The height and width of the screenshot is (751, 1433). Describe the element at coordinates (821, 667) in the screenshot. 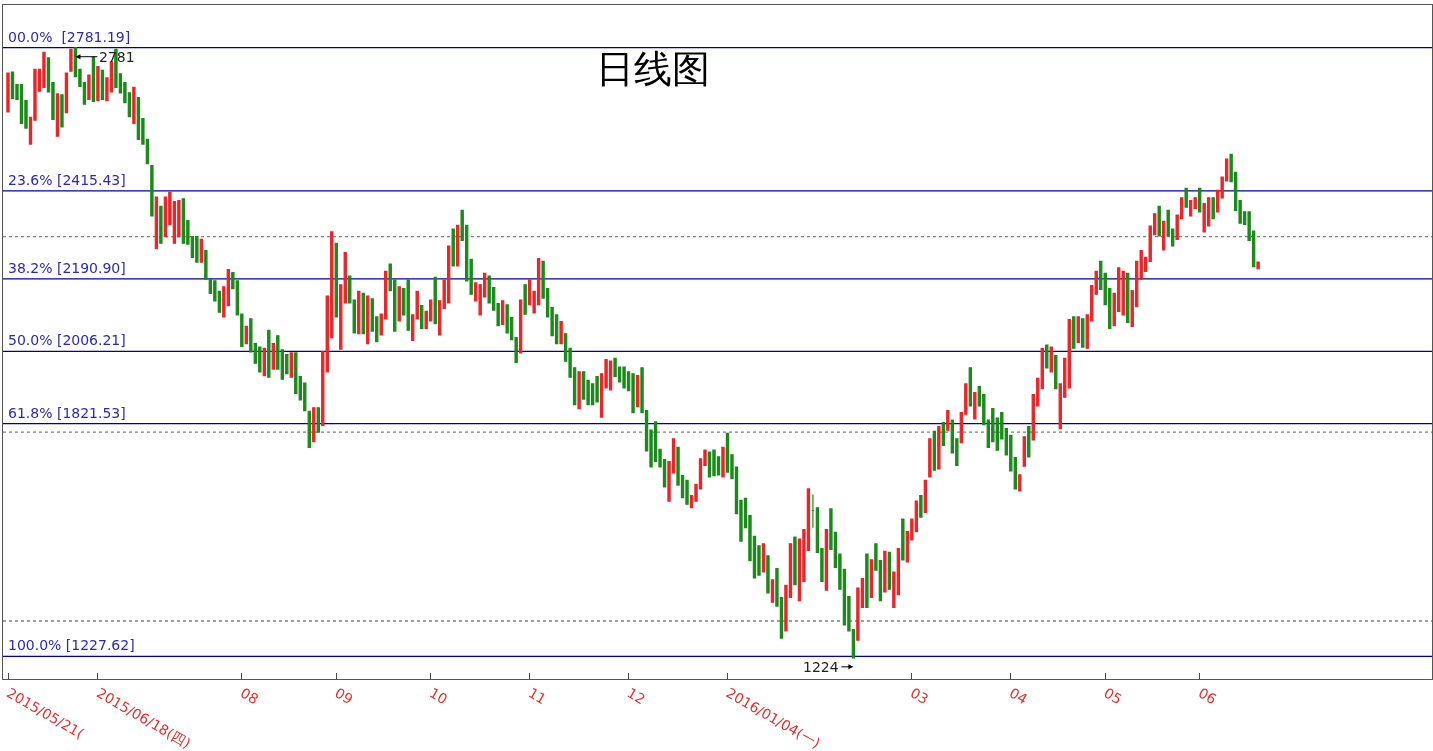

I see `annotation: 1224` at that location.